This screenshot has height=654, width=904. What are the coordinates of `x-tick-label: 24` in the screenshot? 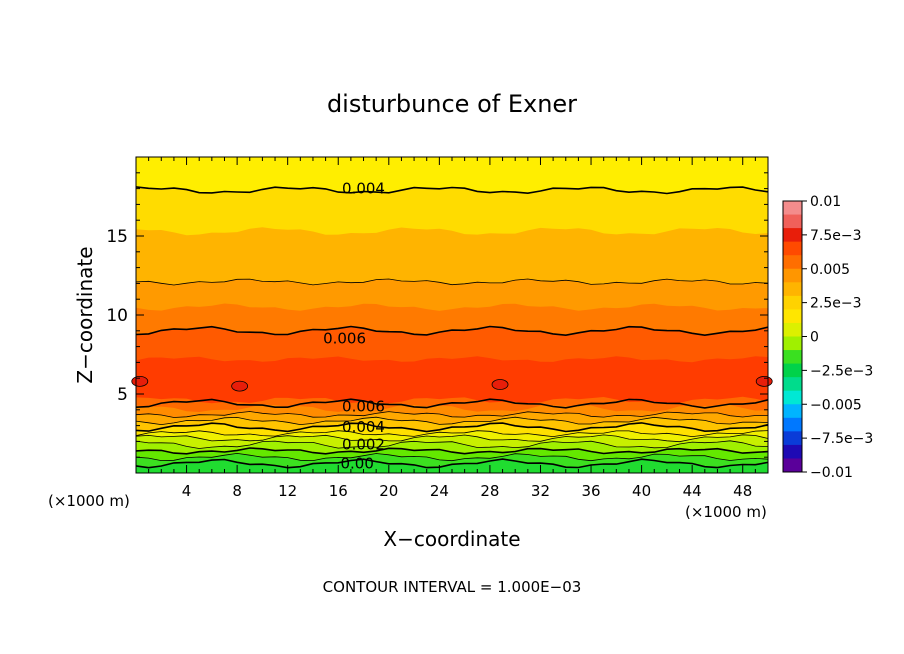 It's located at (439, 491).